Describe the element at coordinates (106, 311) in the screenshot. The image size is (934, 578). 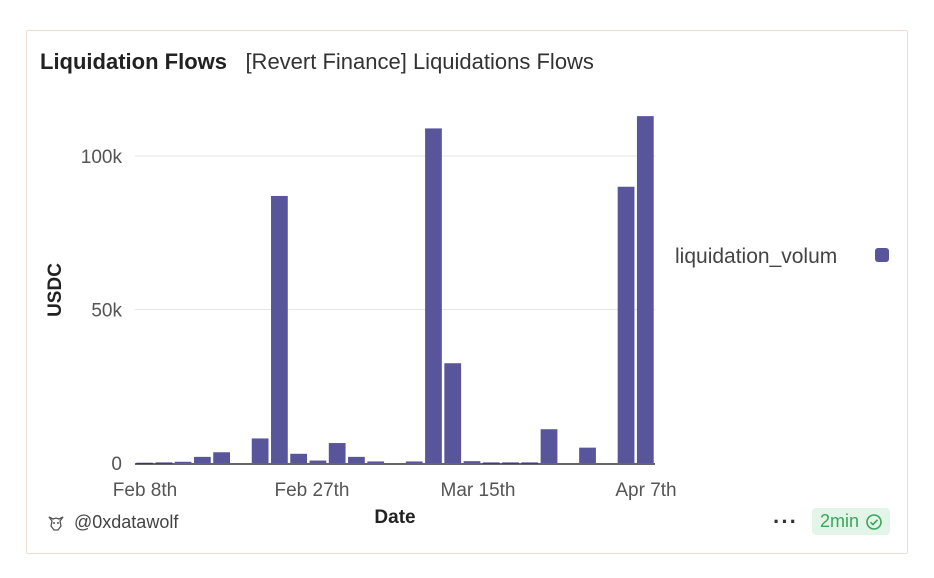
I see `y-tick-label: 50k` at that location.